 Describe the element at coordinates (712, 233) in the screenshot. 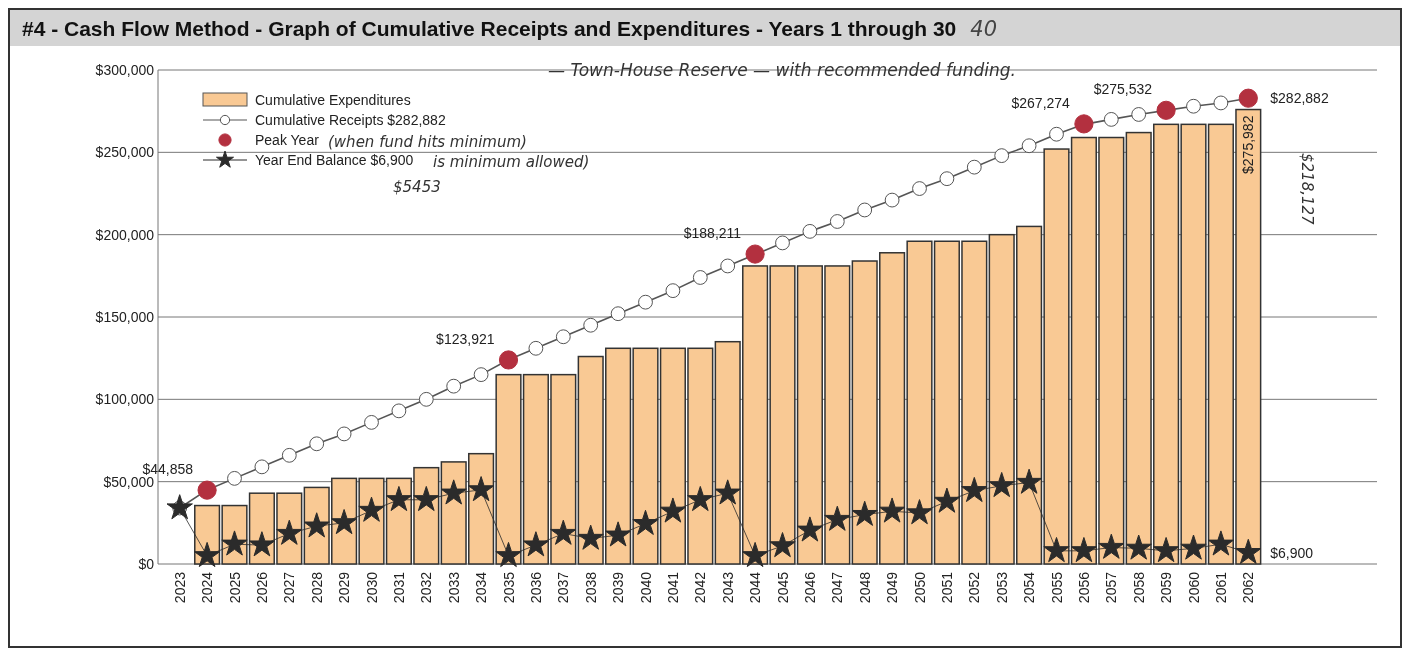

I see `data-label: $188,211` at that location.